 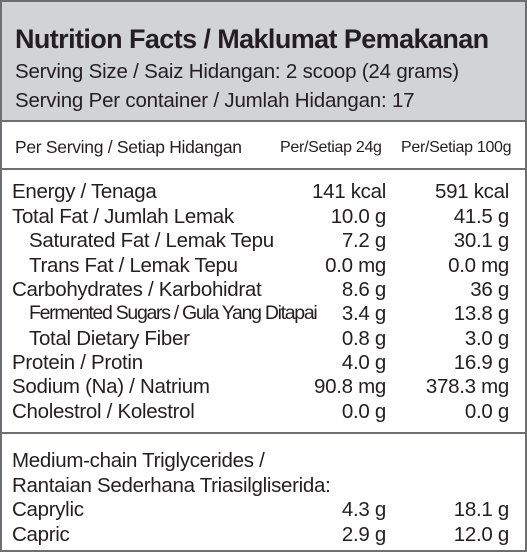 What do you see at coordinates (263, 510) in the screenshot?
I see `mct-row-caprylic: Caprylic 4.3 g 18.1 g` at bounding box center [263, 510].